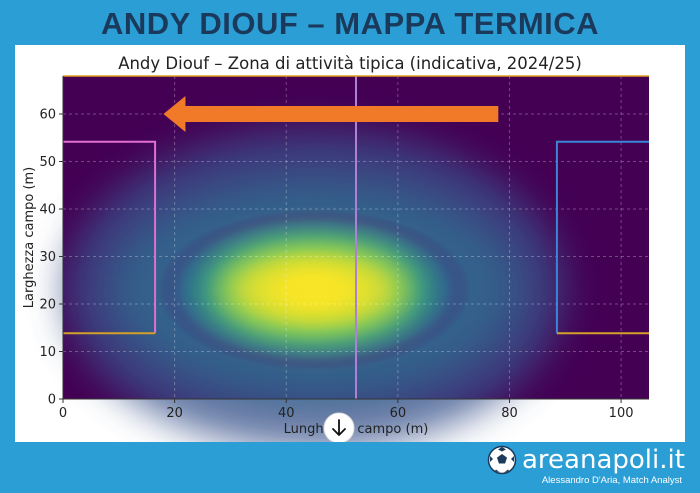  What do you see at coordinates (602, 237) in the screenshot?
I see `penalty-area-right` at bounding box center [602, 237].